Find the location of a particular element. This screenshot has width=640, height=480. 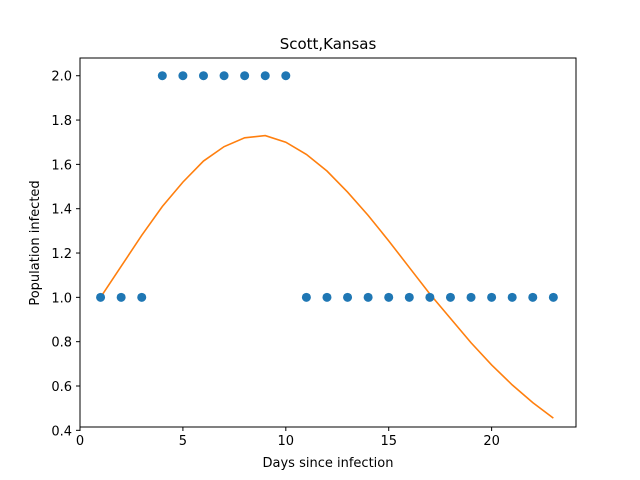

y-tick-label: 2.0 is located at coordinates (61, 77).